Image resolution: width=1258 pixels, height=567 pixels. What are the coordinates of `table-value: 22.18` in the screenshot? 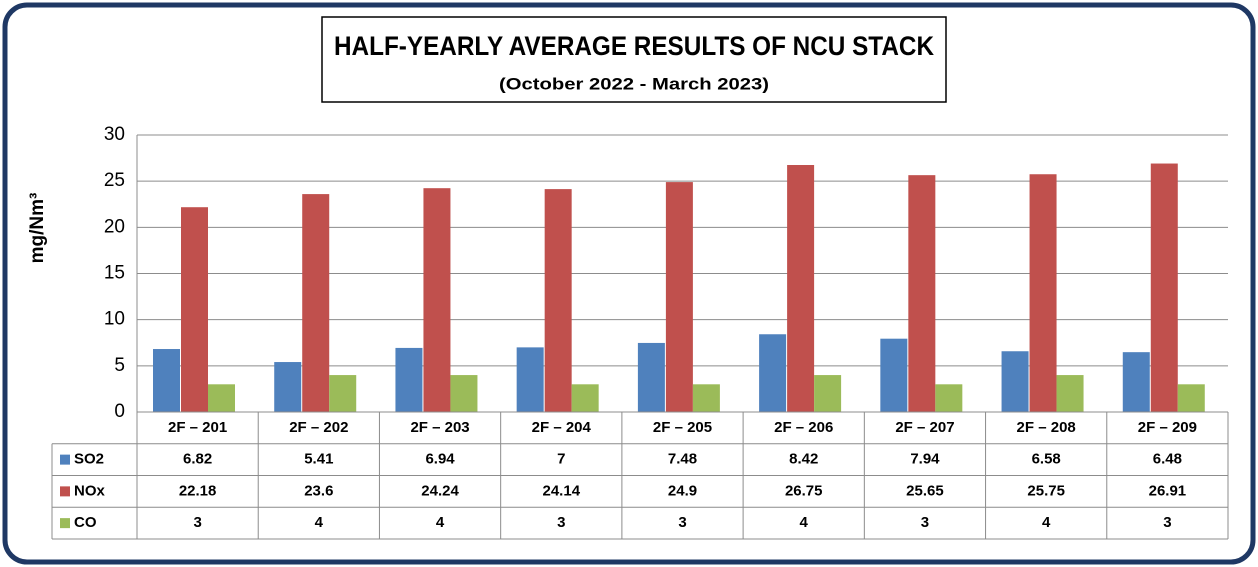 It's located at (198, 490).